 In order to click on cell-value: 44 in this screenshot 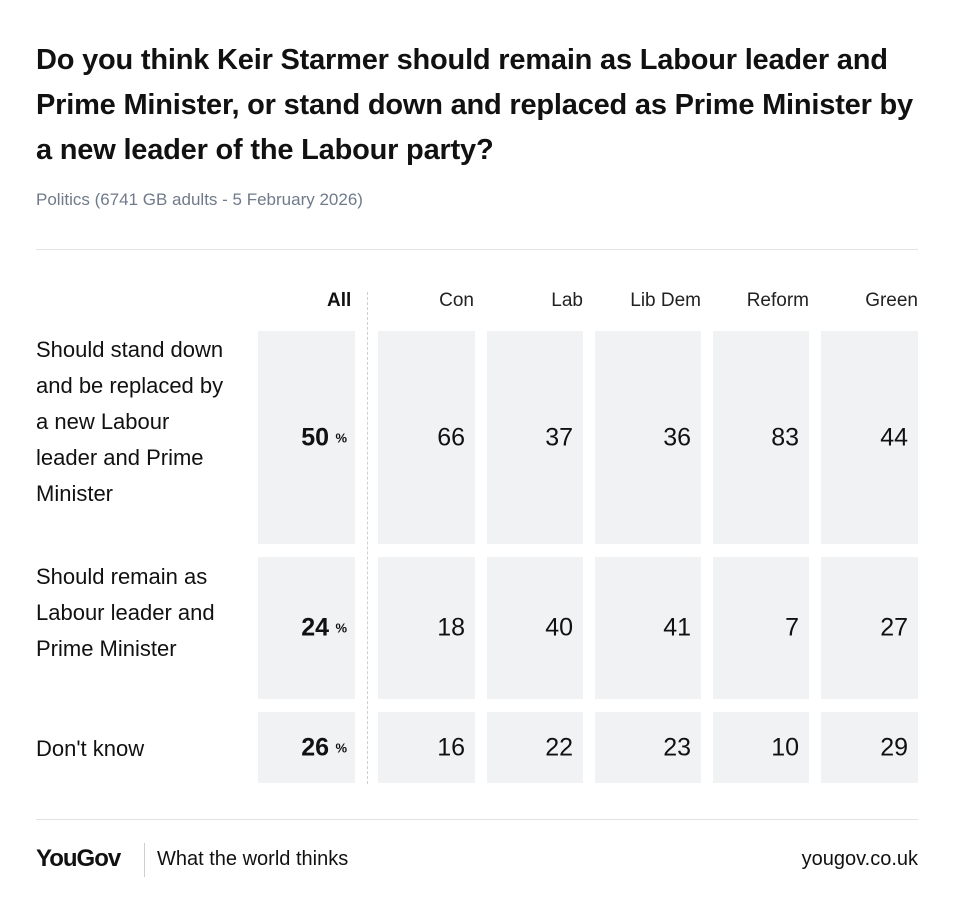, I will do `click(894, 437)`.